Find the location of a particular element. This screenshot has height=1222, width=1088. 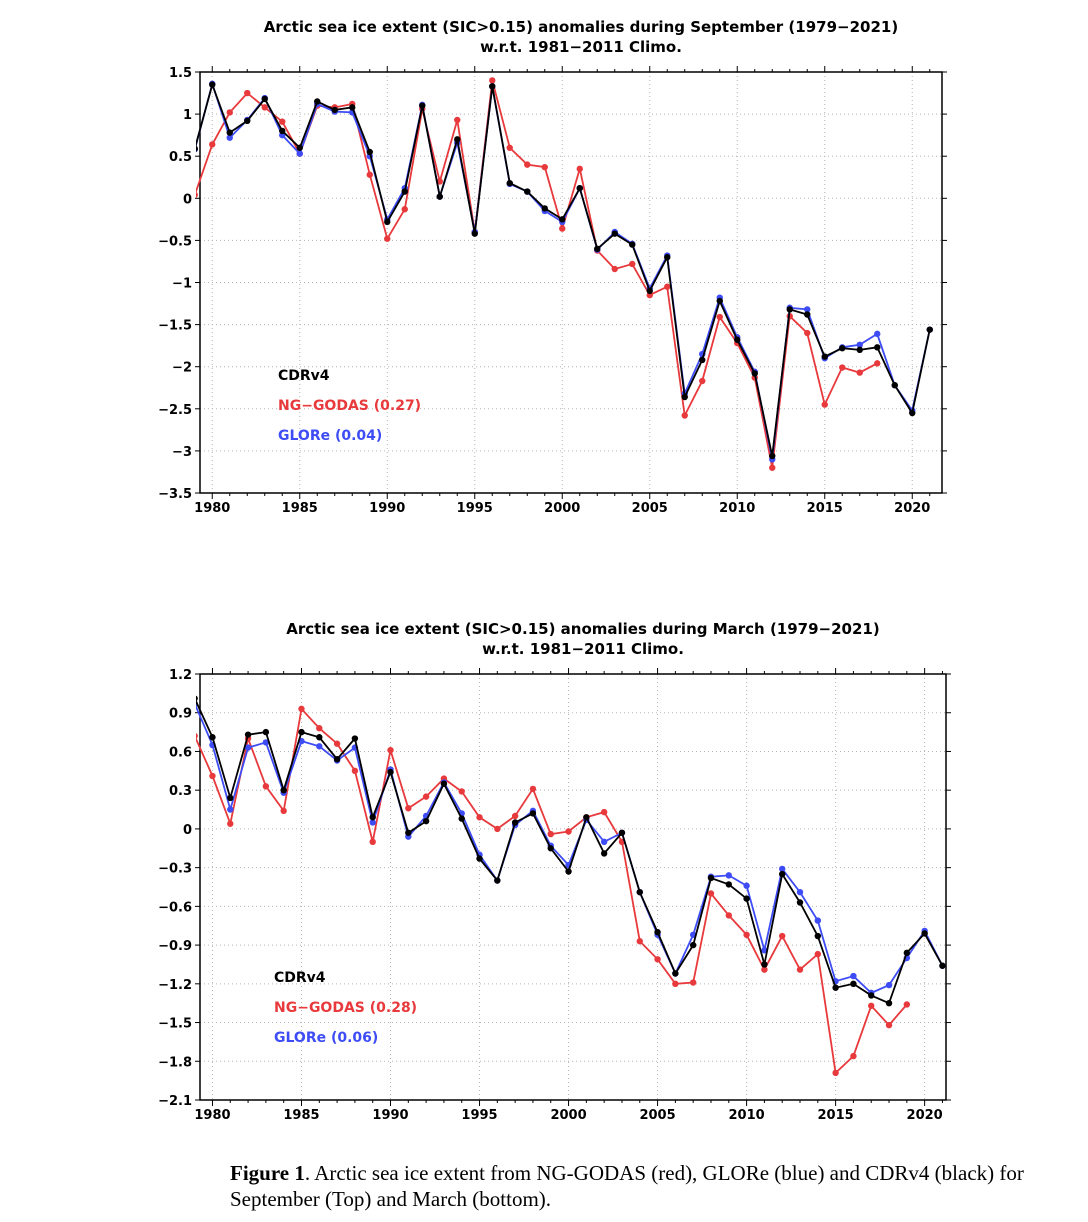

y-tick-label: 0 is located at coordinates (187, 830).